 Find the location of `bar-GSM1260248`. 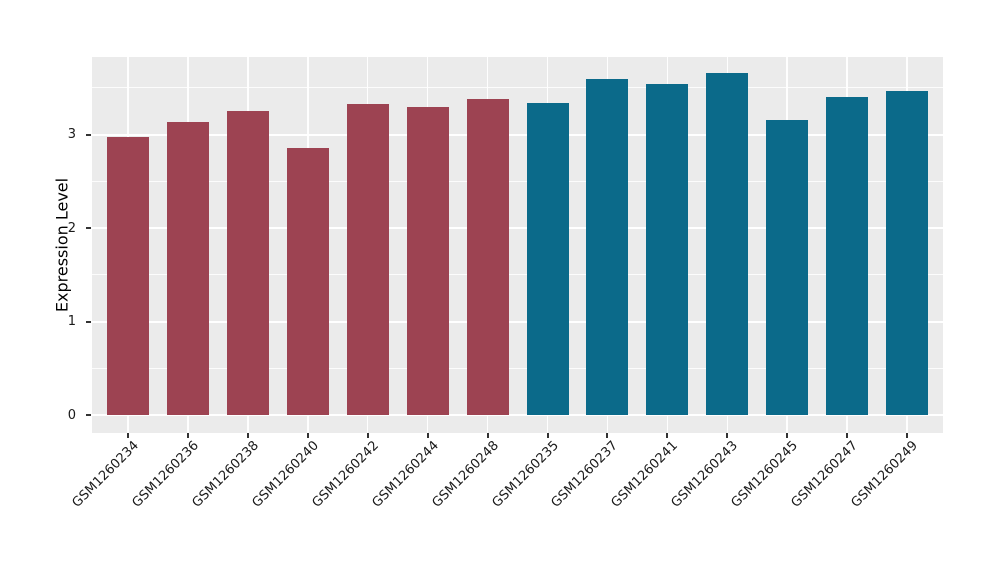

bar-GSM1260248 is located at coordinates (487, 256).